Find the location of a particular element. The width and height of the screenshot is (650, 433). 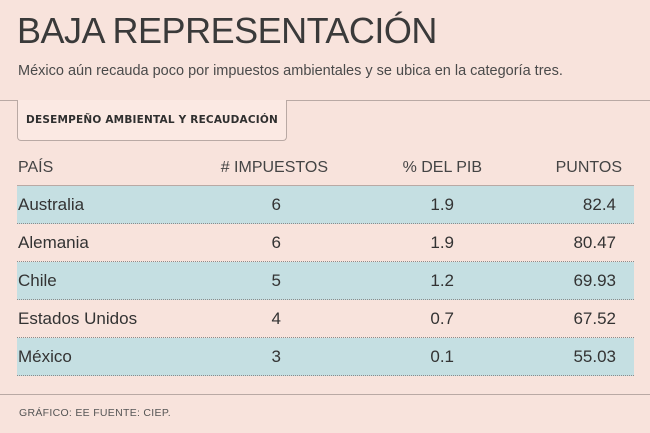

cell-impuestos: 4 is located at coordinates (276, 318).